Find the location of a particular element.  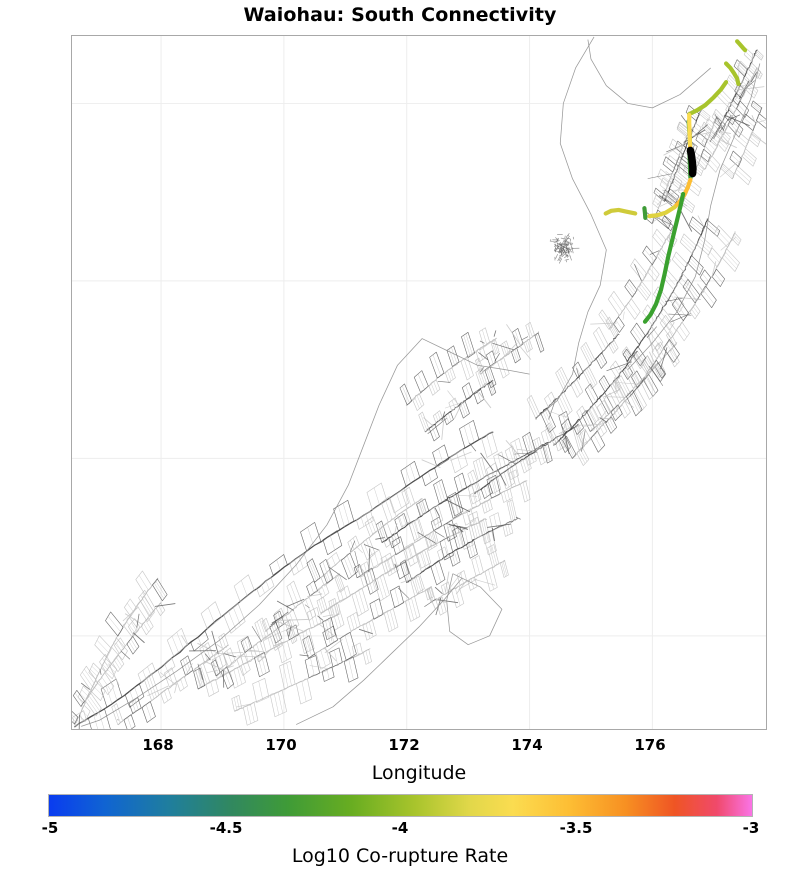

fault-trace-yellow-west-branch is located at coordinates (662, 212).